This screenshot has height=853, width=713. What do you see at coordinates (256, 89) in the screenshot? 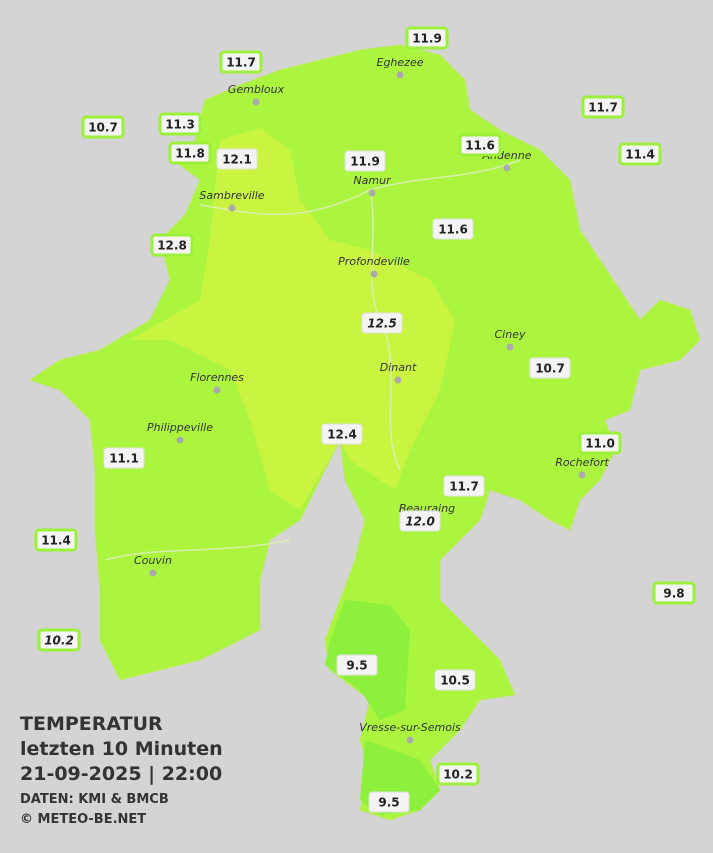
I see `city-name: Gembloux` at bounding box center [256, 89].